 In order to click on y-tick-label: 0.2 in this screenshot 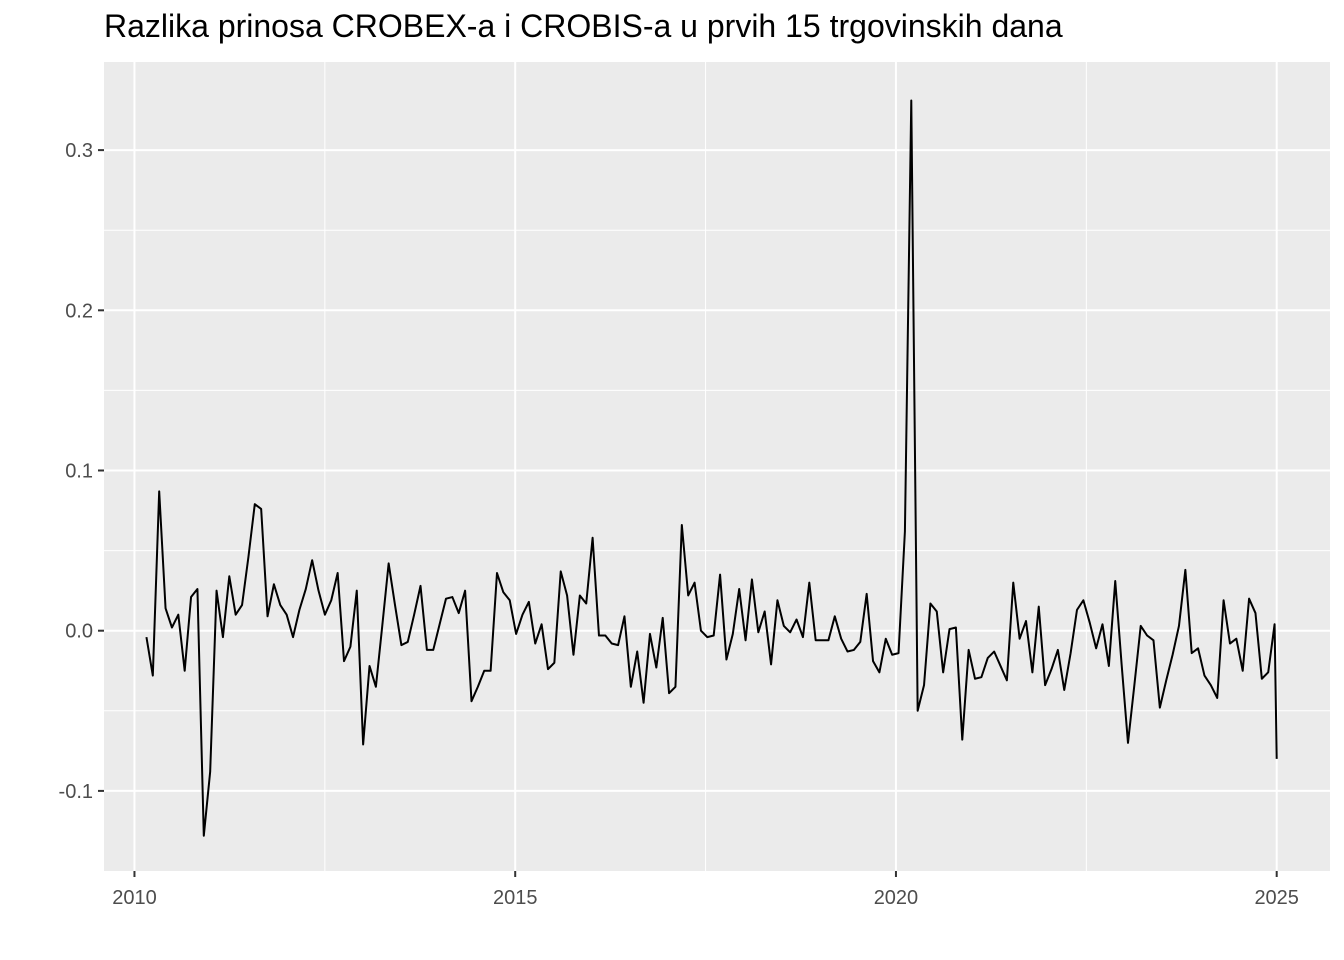, I will do `click(79, 311)`.